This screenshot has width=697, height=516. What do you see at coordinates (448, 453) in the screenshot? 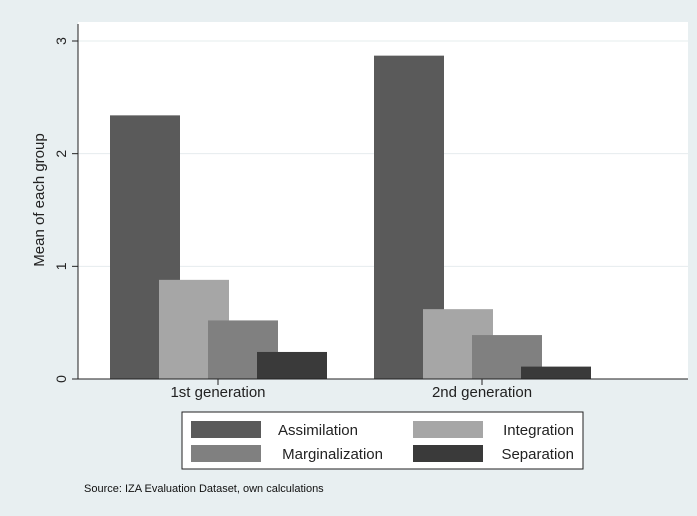
I see `legend-key-separation` at bounding box center [448, 453].